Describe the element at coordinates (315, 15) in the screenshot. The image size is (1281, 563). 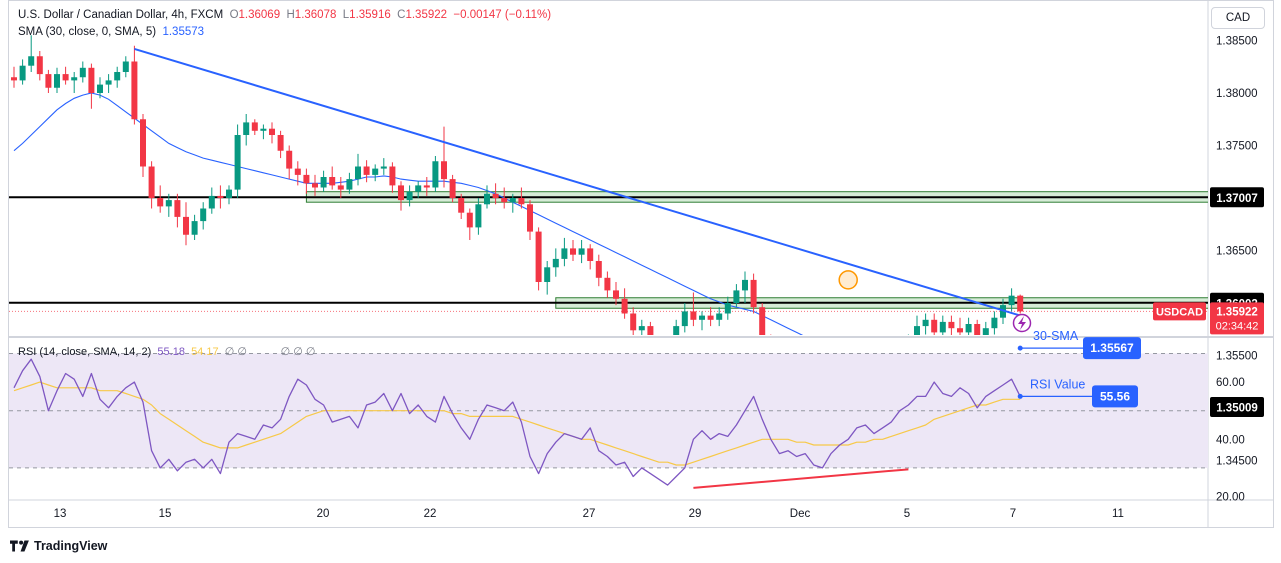
I see `high-value: 1.36078` at that location.